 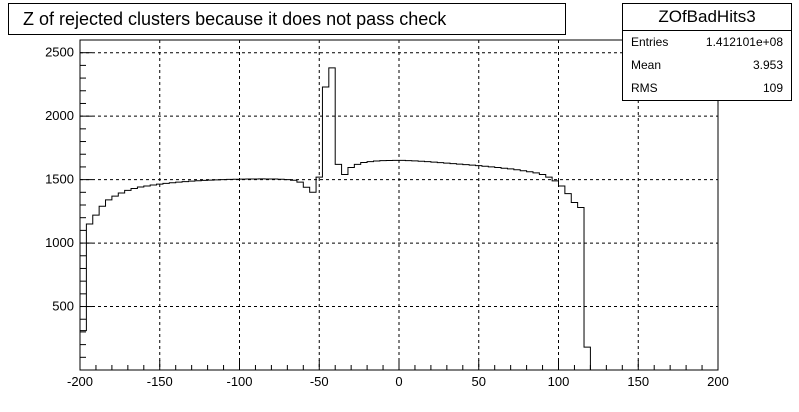 What do you see at coordinates (59, 52) in the screenshot?
I see `y-tick-label: 2500` at bounding box center [59, 52].